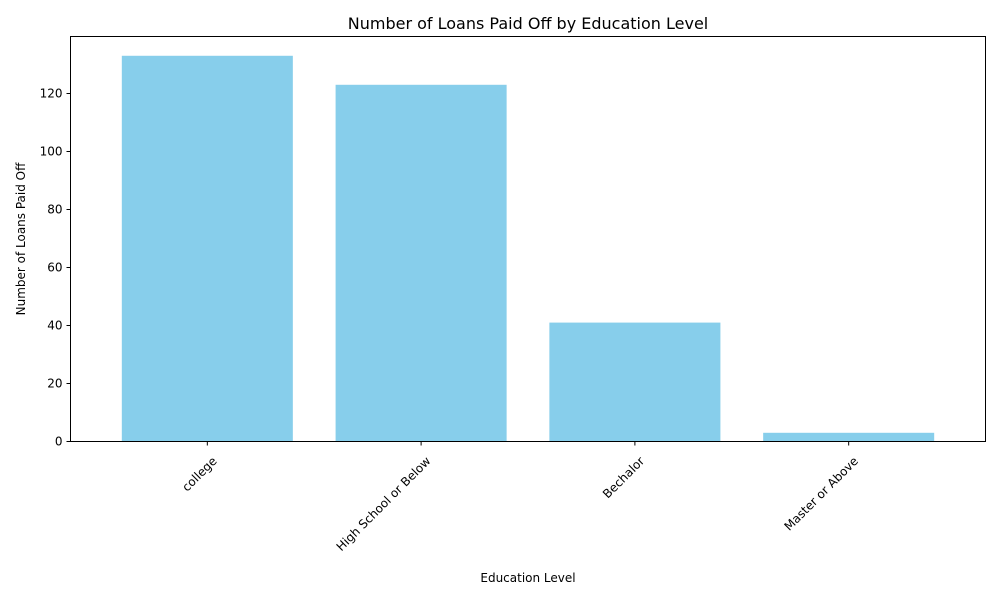  Describe the element at coordinates (527, 578) in the screenshot. I see `x-axis-label: Education Level` at that location.